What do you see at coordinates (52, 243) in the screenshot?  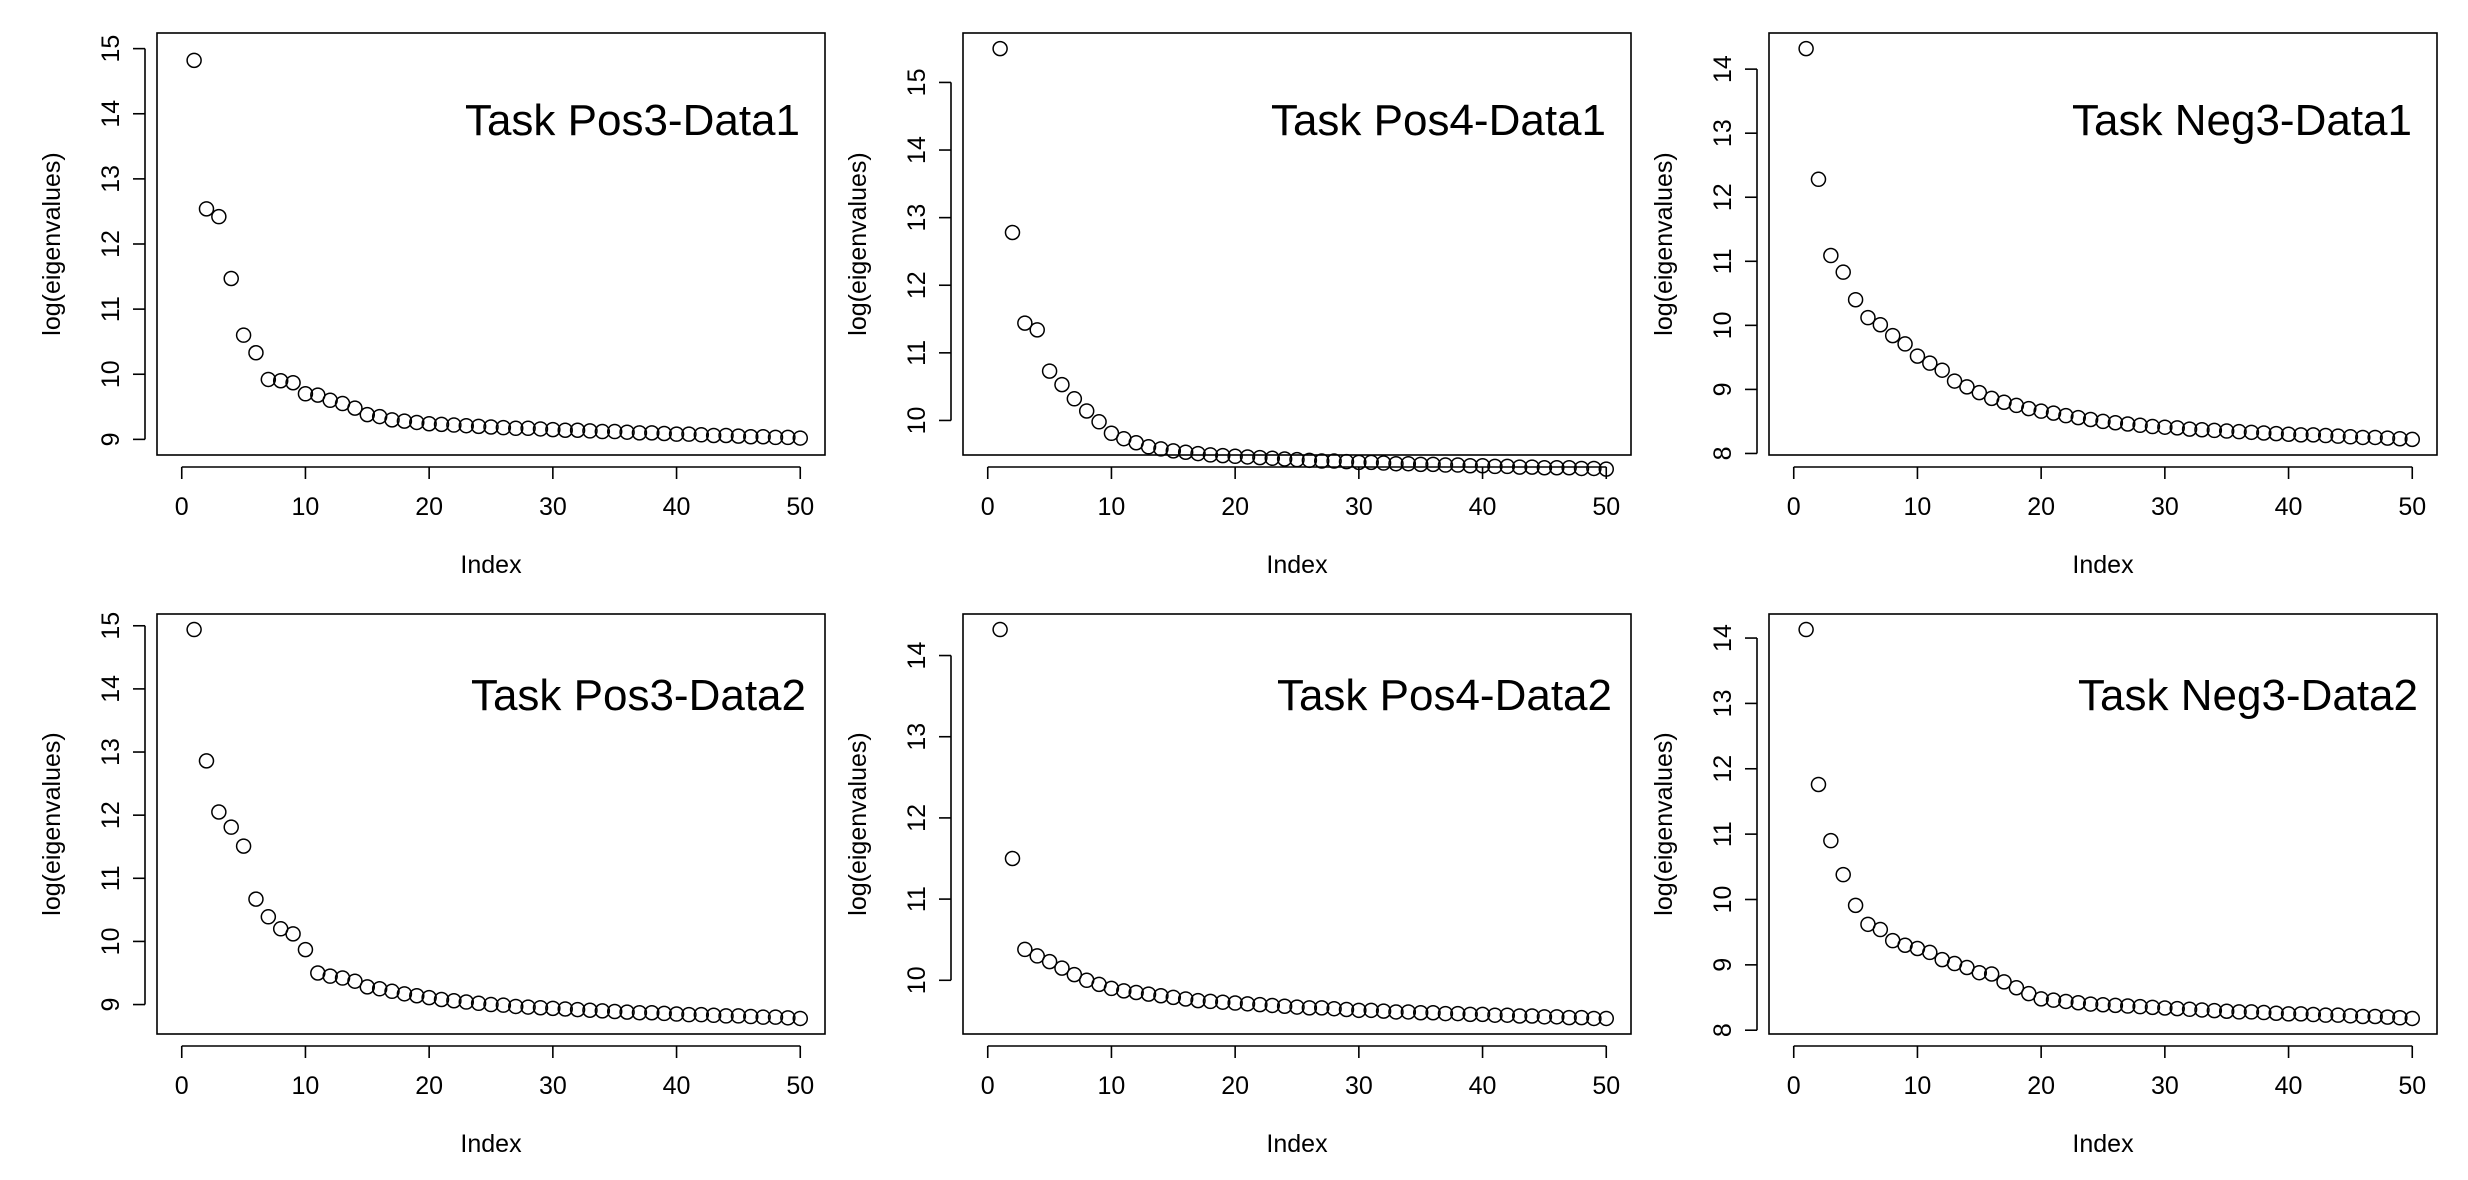 I see `y-axis-title: log(eigenvalues)` at bounding box center [52, 243].